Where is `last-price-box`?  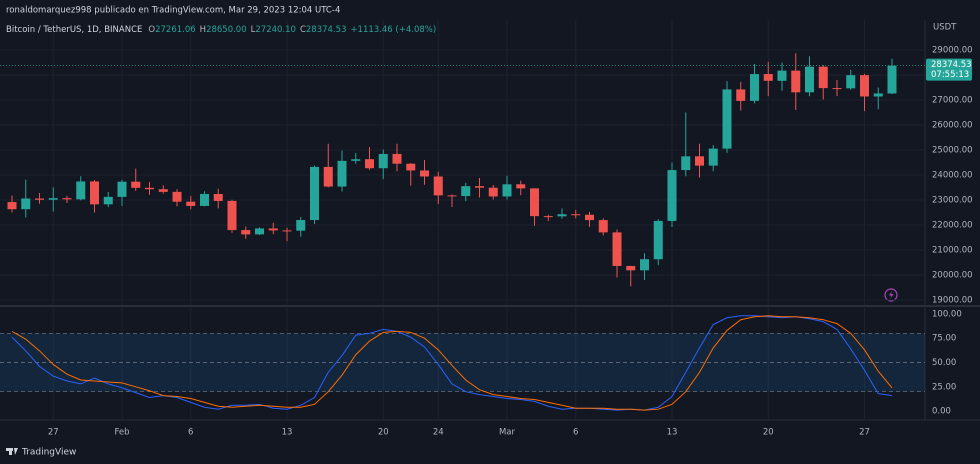 last-price-box is located at coordinates (949, 69).